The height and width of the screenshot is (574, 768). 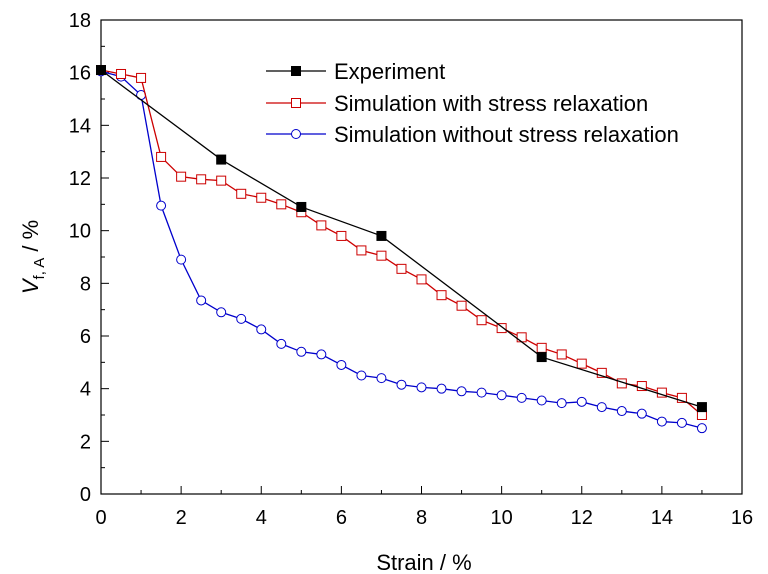 I want to click on x-tick-label: 0, so click(x=100, y=518).